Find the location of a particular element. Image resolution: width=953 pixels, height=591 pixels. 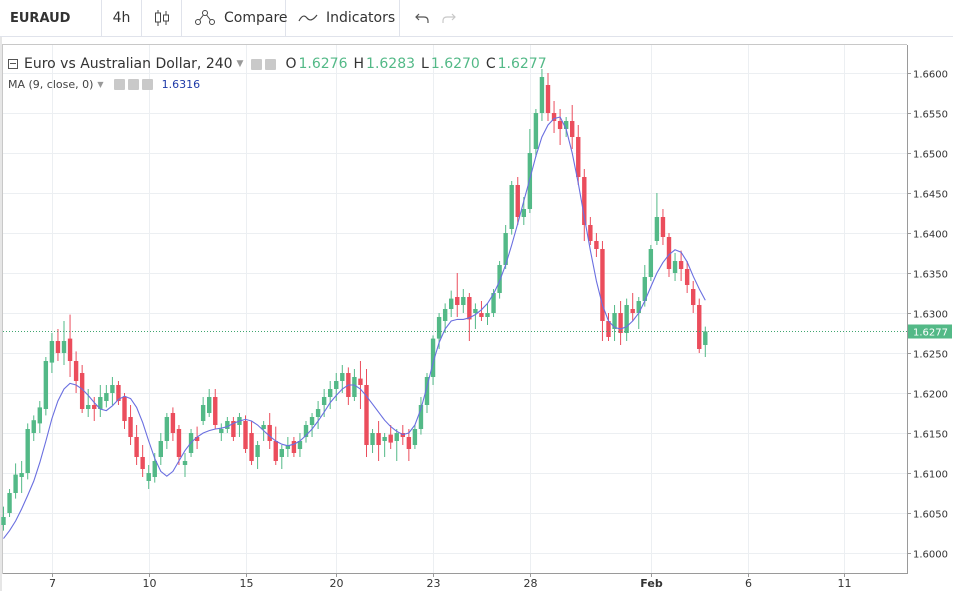

y-tick-label: 1.6250 is located at coordinates (930, 355).